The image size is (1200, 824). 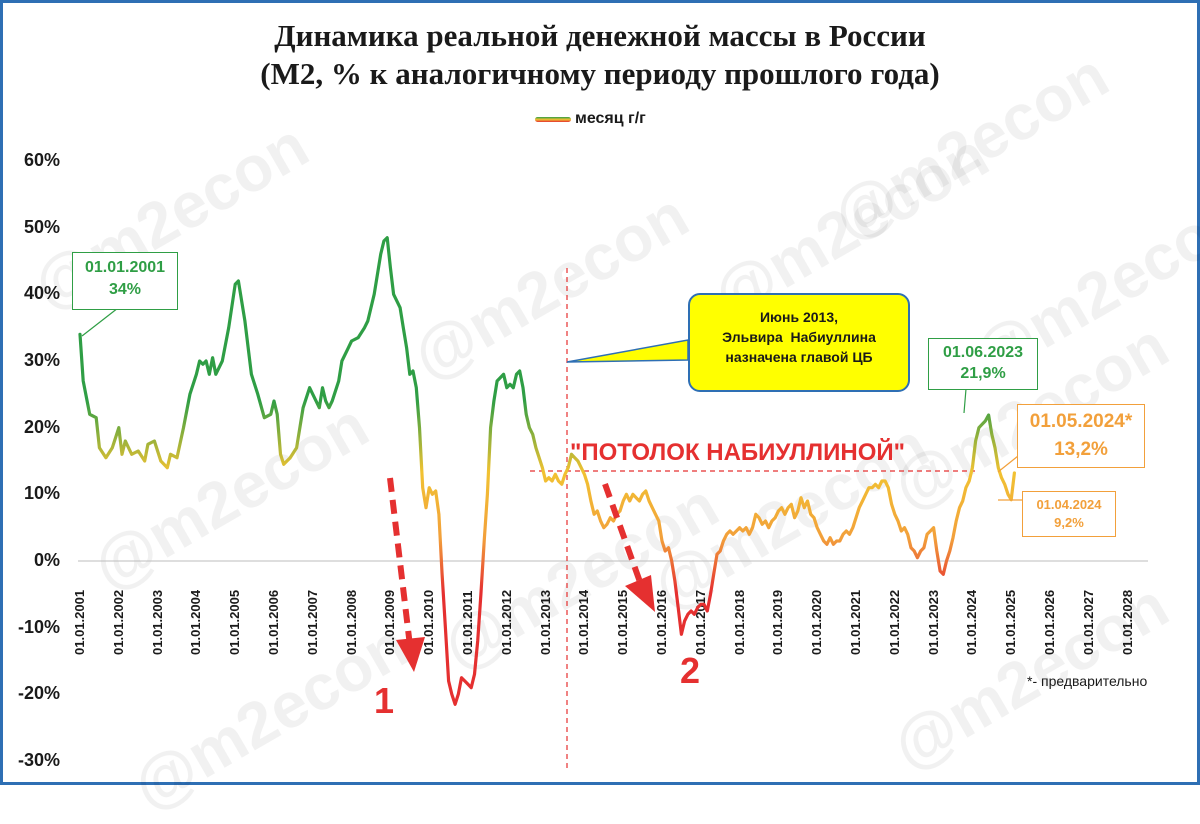 I want to click on y-tick-label: 40%, so click(x=41, y=293).